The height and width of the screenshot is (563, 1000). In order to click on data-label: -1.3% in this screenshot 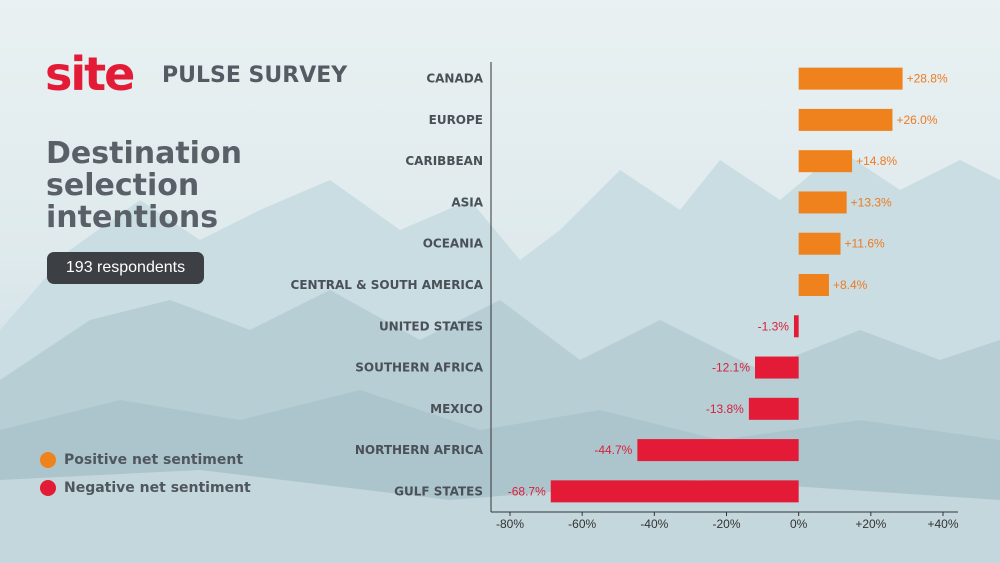, I will do `click(774, 326)`.